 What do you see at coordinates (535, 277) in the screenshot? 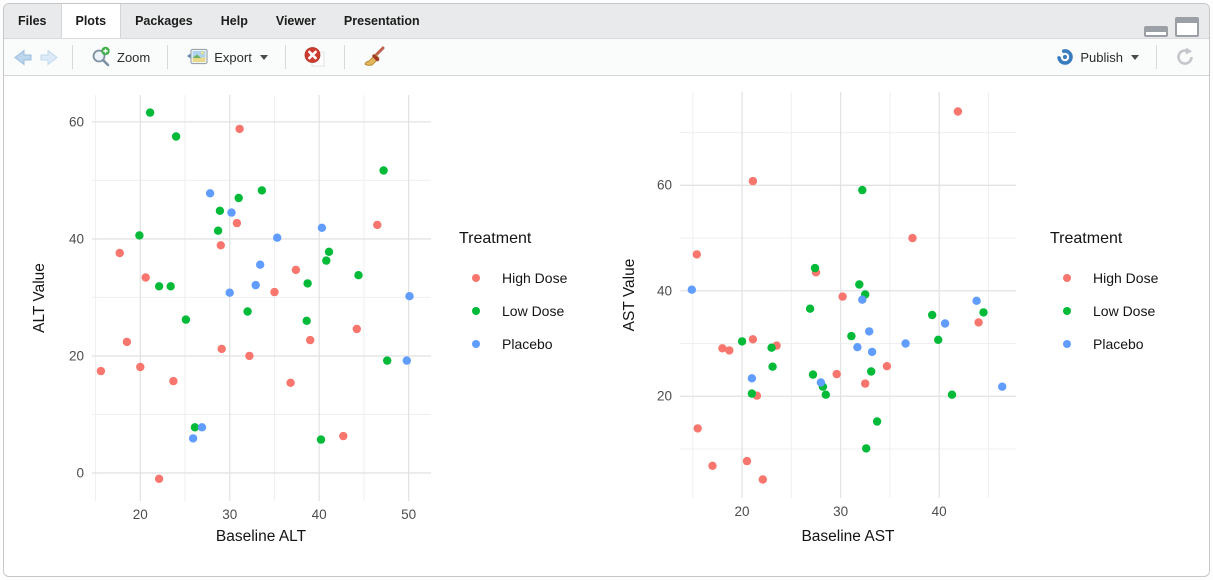
I see `legend-label: High Dose` at bounding box center [535, 277].